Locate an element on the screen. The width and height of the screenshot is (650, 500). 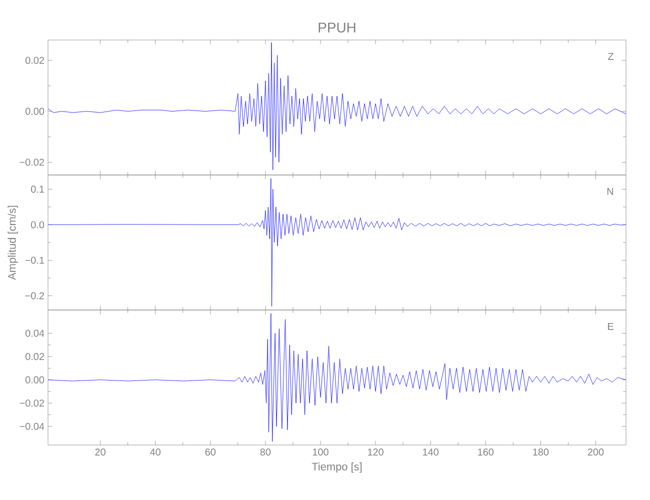
y-tick-label: −0.04 is located at coordinates (32, 426).